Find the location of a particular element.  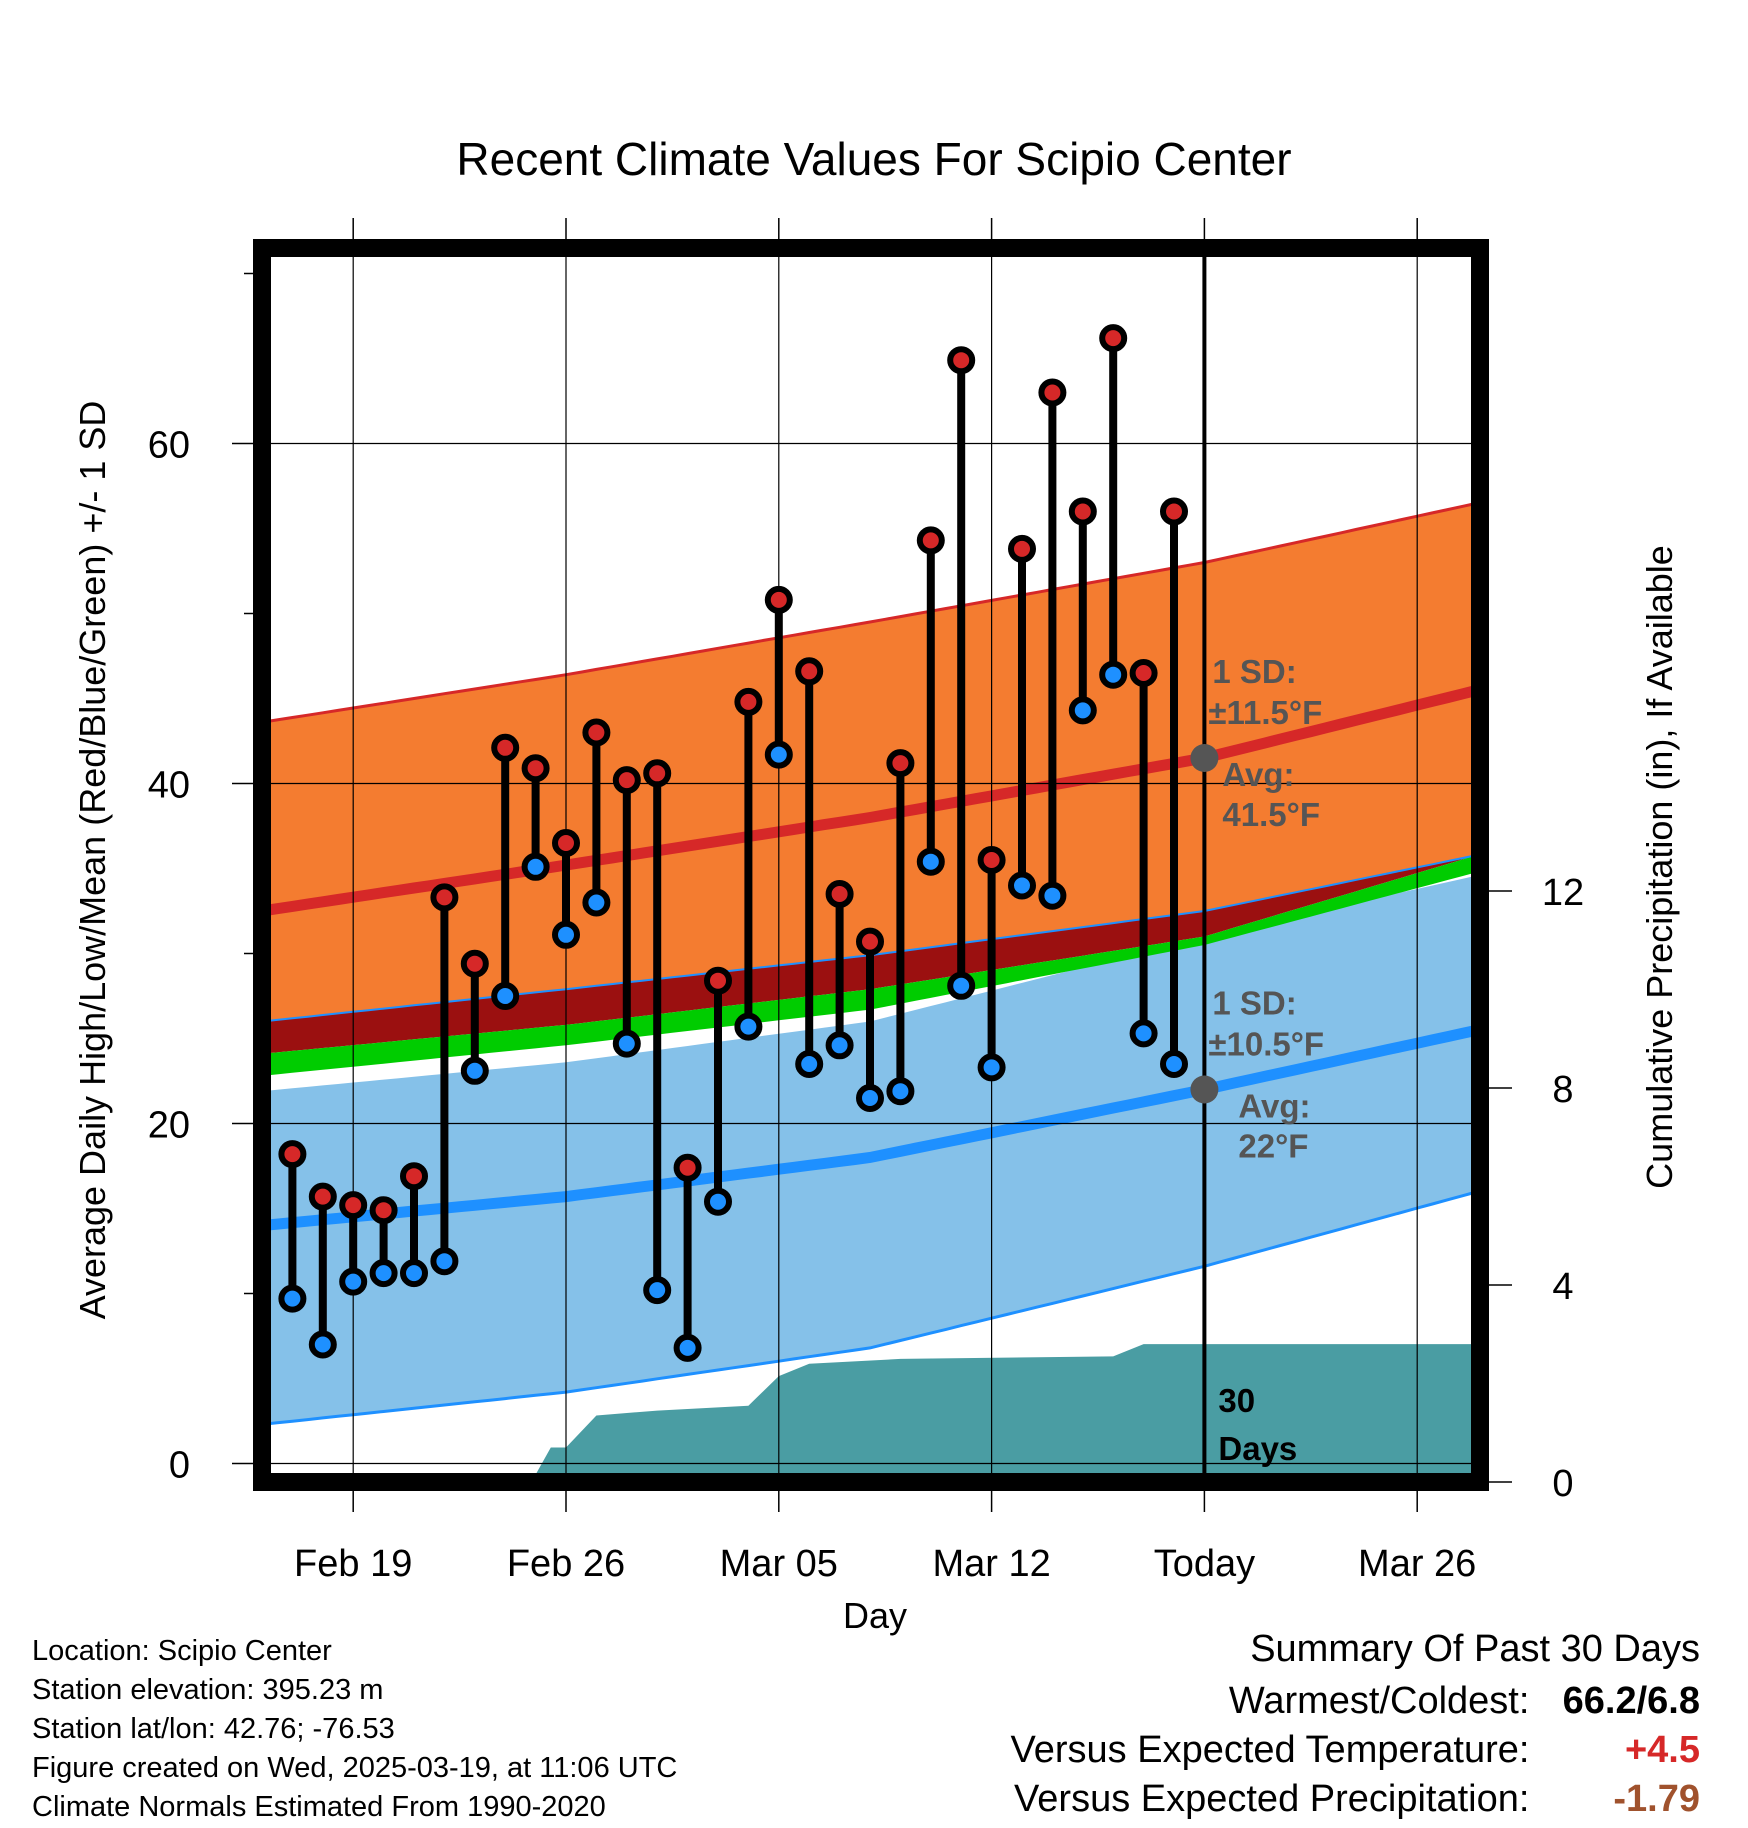

x-tick-label: Today is located at coordinates (1204, 1564).